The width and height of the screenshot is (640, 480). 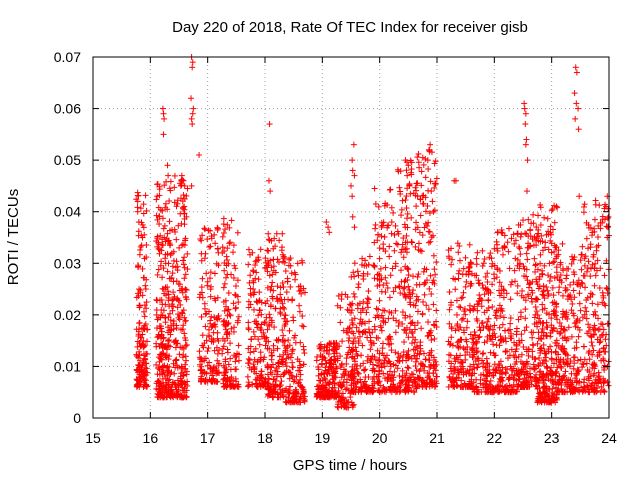 I want to click on y-axis-label: ROTI / TECUs, so click(x=13, y=237).